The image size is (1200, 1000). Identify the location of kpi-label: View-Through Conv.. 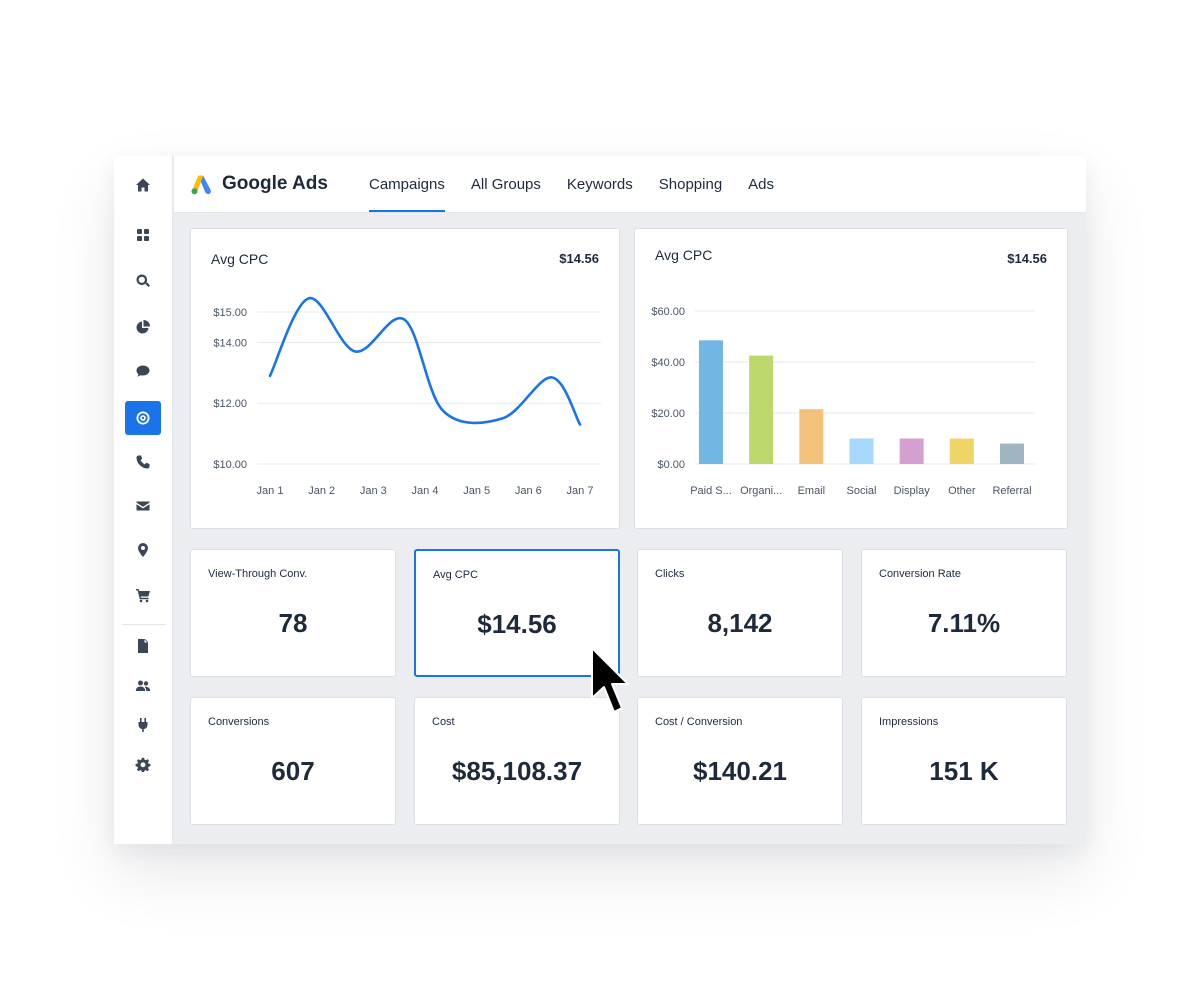
(258, 574).